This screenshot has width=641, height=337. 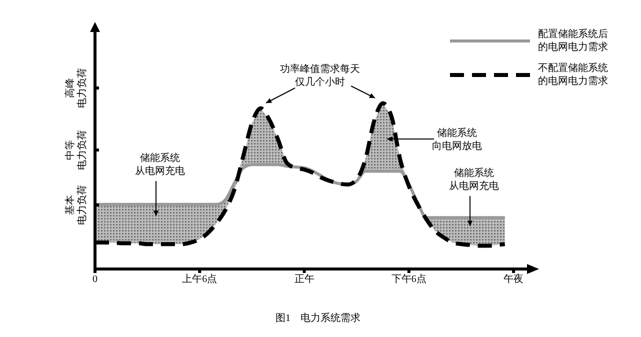 I want to click on text: 功率峰值需求每天仅几个小时, so click(x=320, y=76).